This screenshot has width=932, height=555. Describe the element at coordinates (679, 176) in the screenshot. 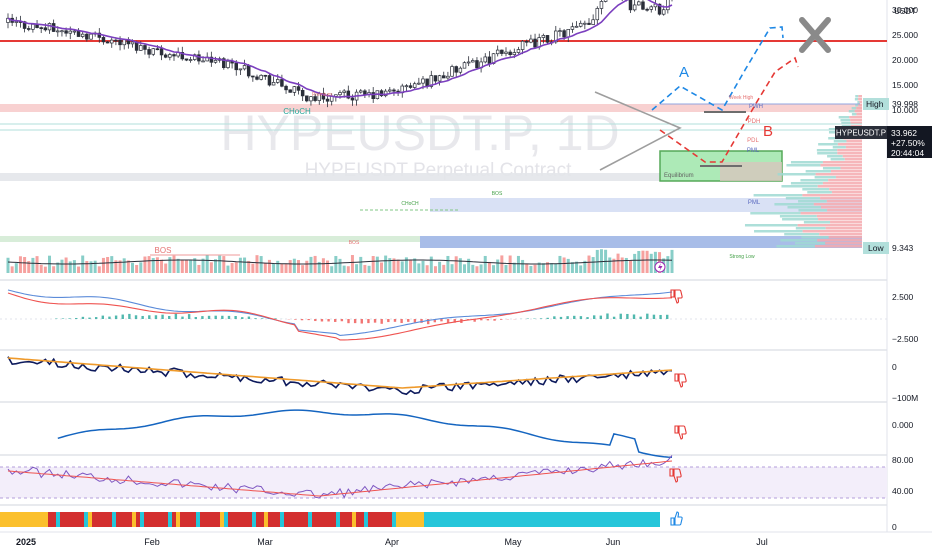

I see `equilibrium-label: Equilibrium` at that location.